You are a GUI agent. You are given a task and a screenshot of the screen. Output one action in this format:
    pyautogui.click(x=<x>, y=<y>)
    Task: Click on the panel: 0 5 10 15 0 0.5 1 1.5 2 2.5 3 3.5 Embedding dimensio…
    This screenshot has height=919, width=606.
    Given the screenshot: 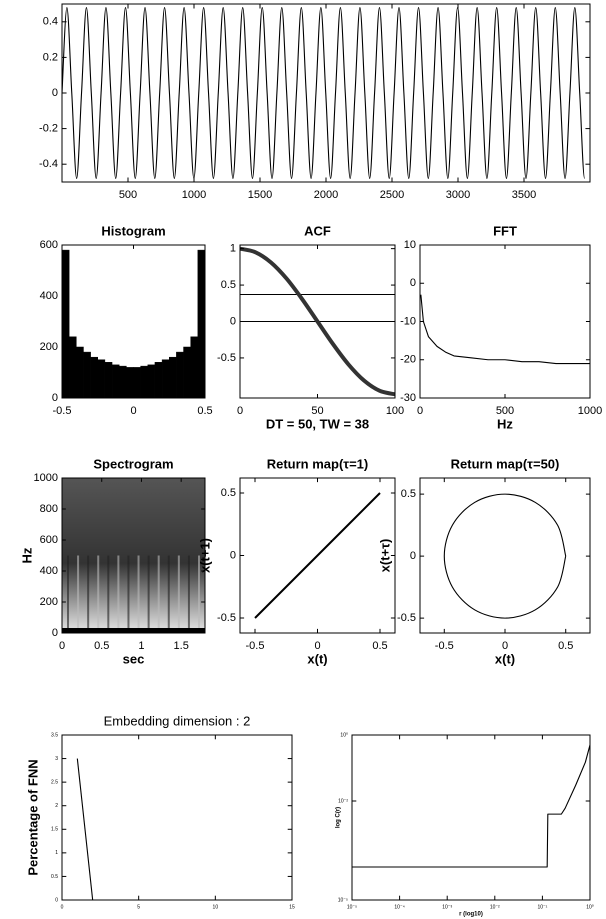 What is the action you would take?
    pyautogui.click(x=160, y=816)
    